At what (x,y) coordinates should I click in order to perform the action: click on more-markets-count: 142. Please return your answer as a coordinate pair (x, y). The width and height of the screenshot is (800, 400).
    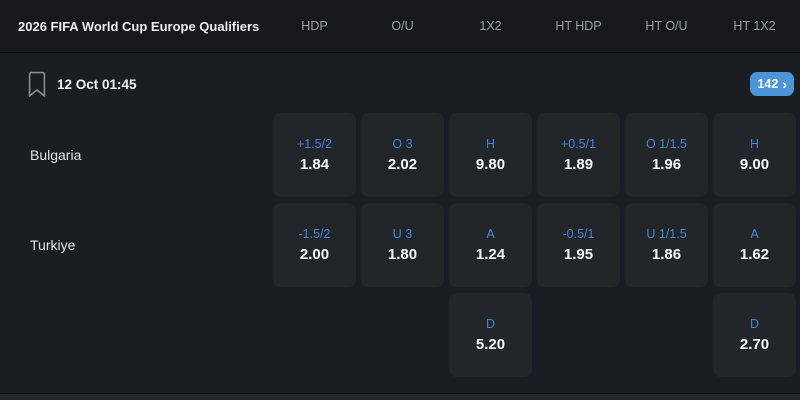
    Looking at the image, I should click on (768, 84).